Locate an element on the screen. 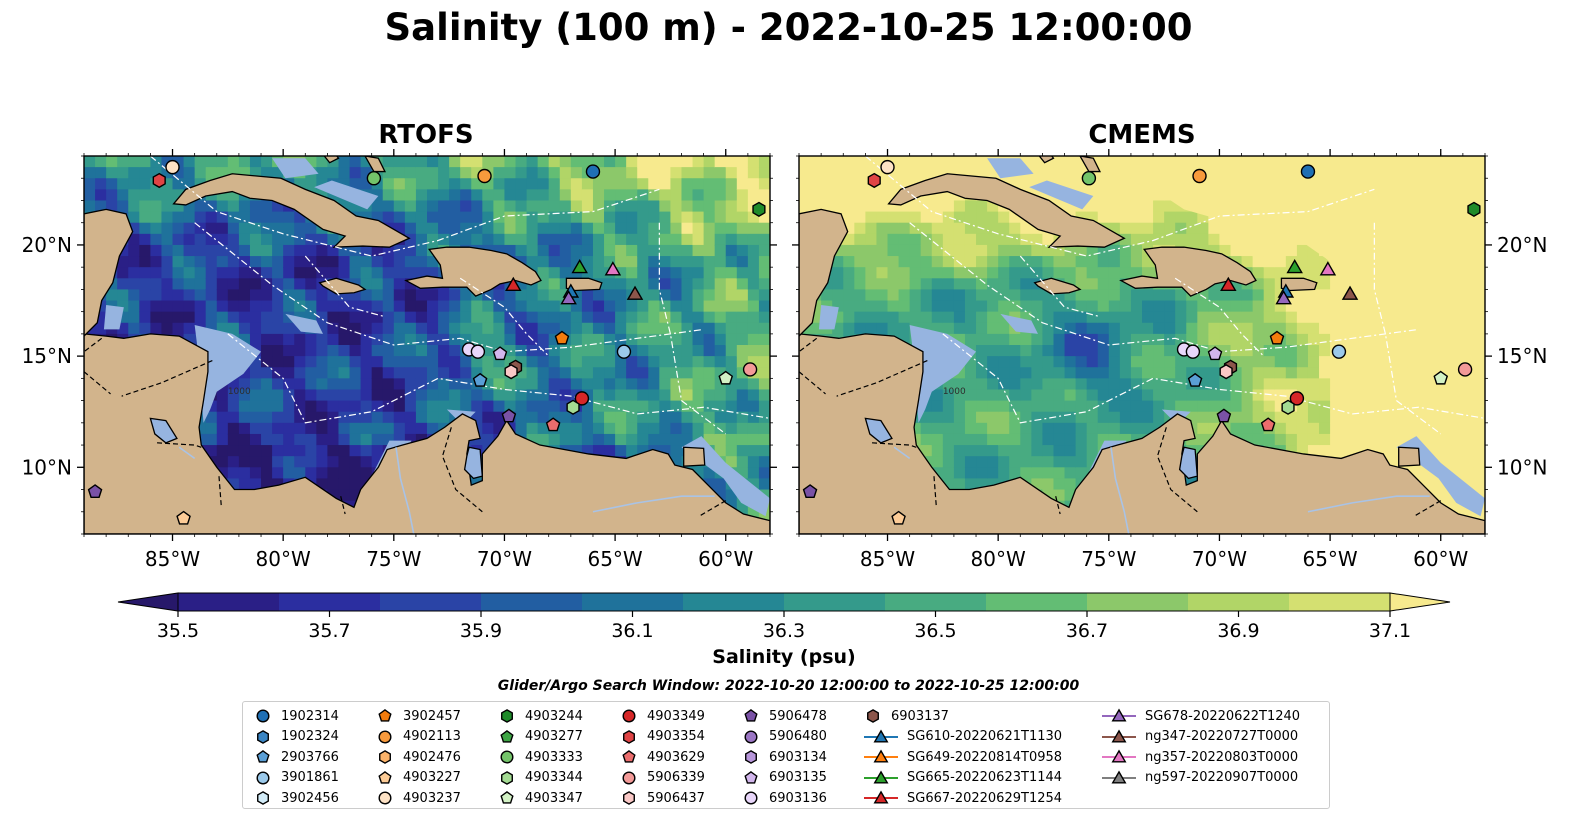 The image size is (1577, 826). land-hispaniola is located at coordinates (473, 271).